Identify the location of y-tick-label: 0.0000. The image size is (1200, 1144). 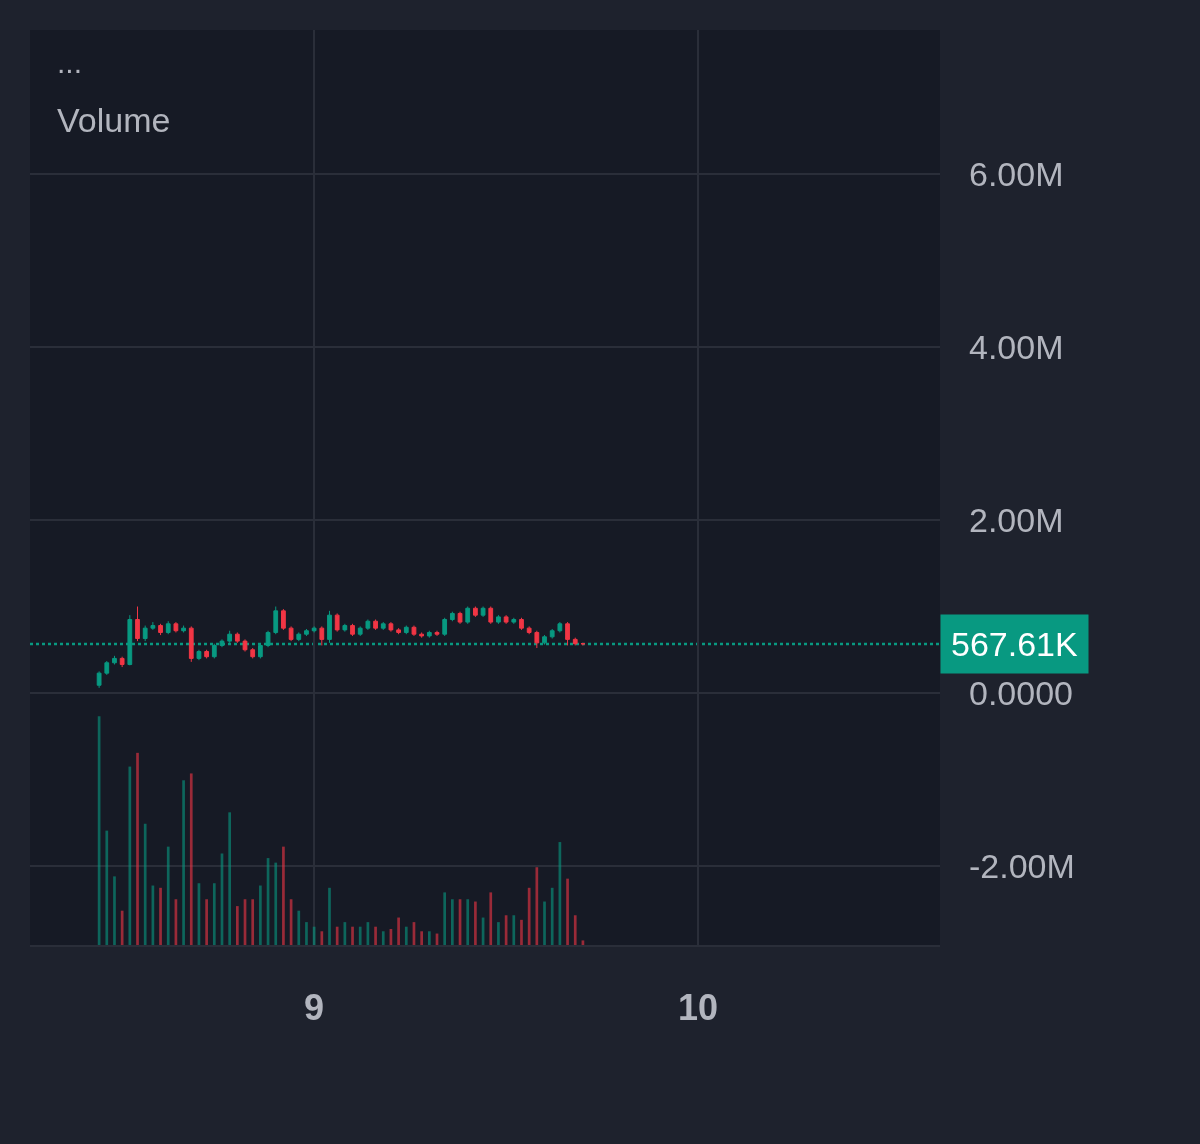
(1021, 692).